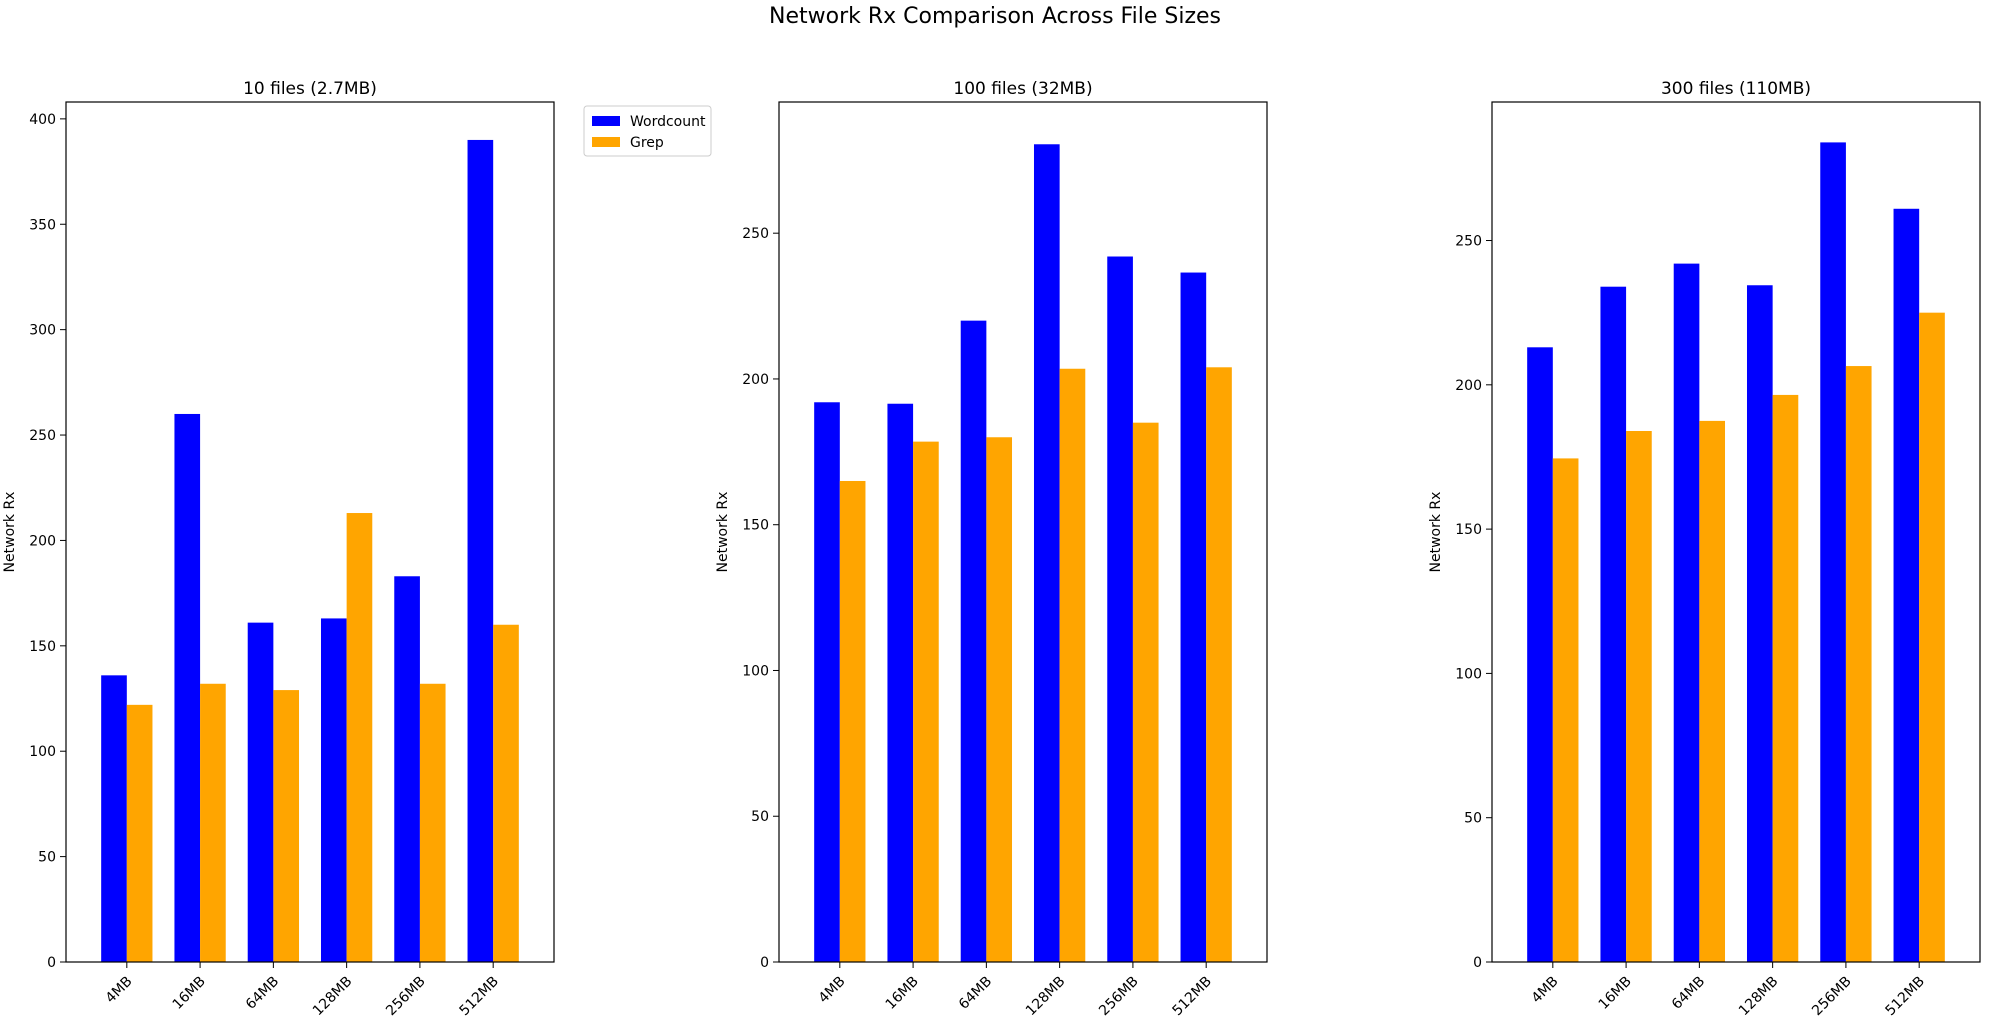 The width and height of the screenshot is (1990, 1025). What do you see at coordinates (606, 142) in the screenshot?
I see `legend-swatch-grep` at bounding box center [606, 142].